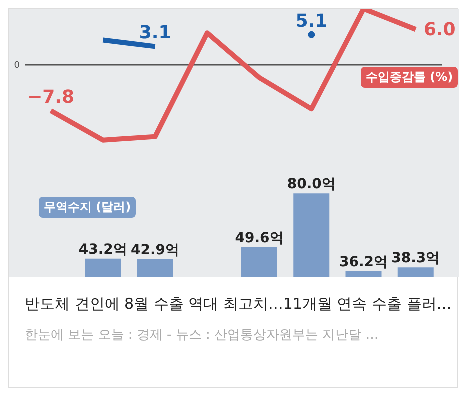 The image size is (462, 394). I want to click on text: 수입증감률 (%), so click(409, 77).